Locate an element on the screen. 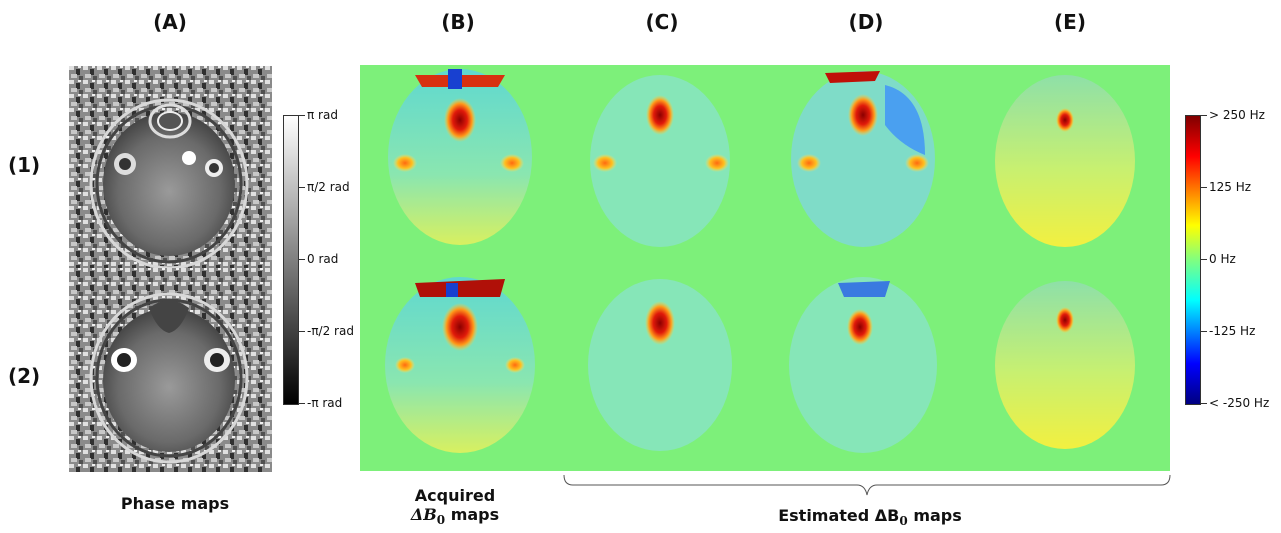 The image size is (1281, 533). brain-e1 is located at coordinates (1065, 161).